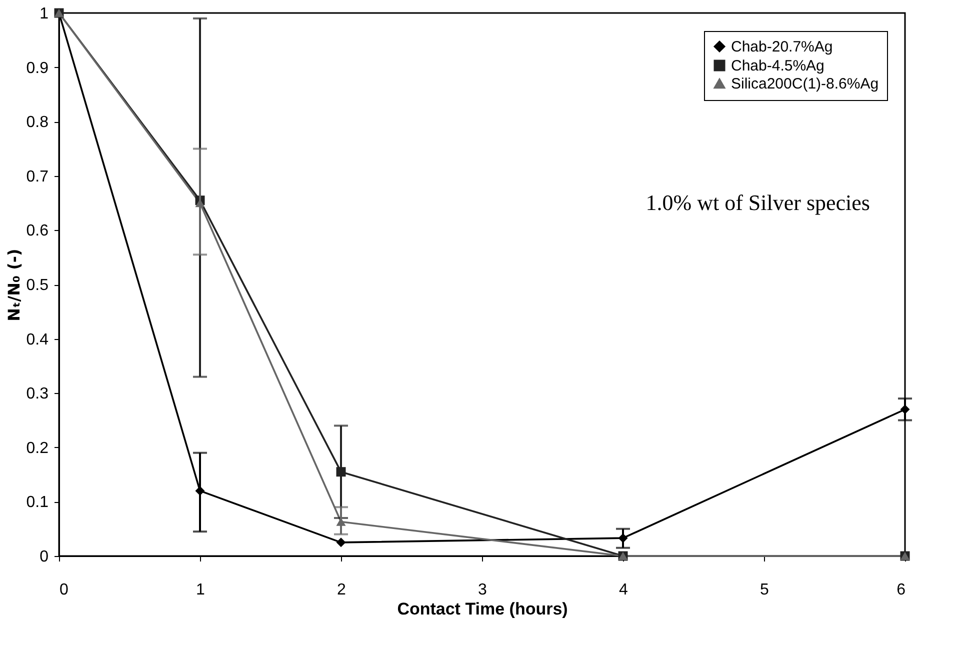  Describe the element at coordinates (14, 285) in the screenshot. I see `y-axis-title: Nₜ/N₀ (-)` at that location.